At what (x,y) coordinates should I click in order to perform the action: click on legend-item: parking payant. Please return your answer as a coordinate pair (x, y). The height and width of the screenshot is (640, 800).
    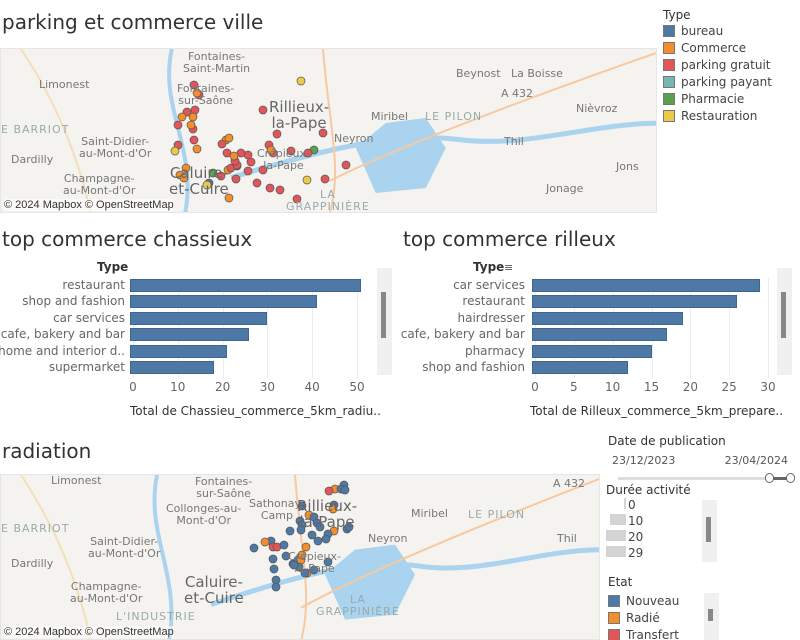
    Looking at the image, I should click on (730, 81).